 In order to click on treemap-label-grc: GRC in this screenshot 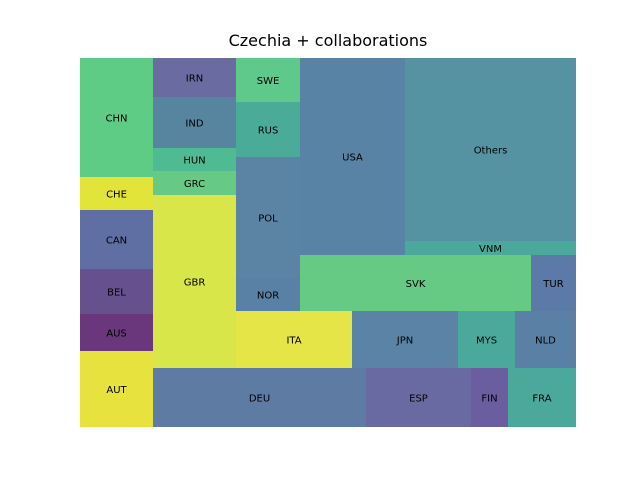, I will do `click(194, 184)`.